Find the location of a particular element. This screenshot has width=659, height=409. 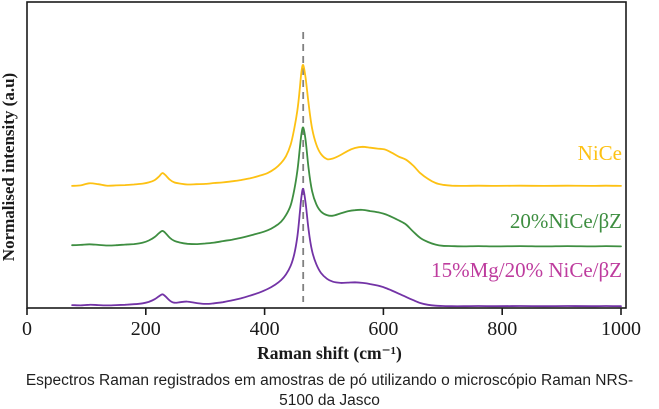

x-axis-ticks: 0 200 400 600 800 1000 is located at coordinates (331, 324).